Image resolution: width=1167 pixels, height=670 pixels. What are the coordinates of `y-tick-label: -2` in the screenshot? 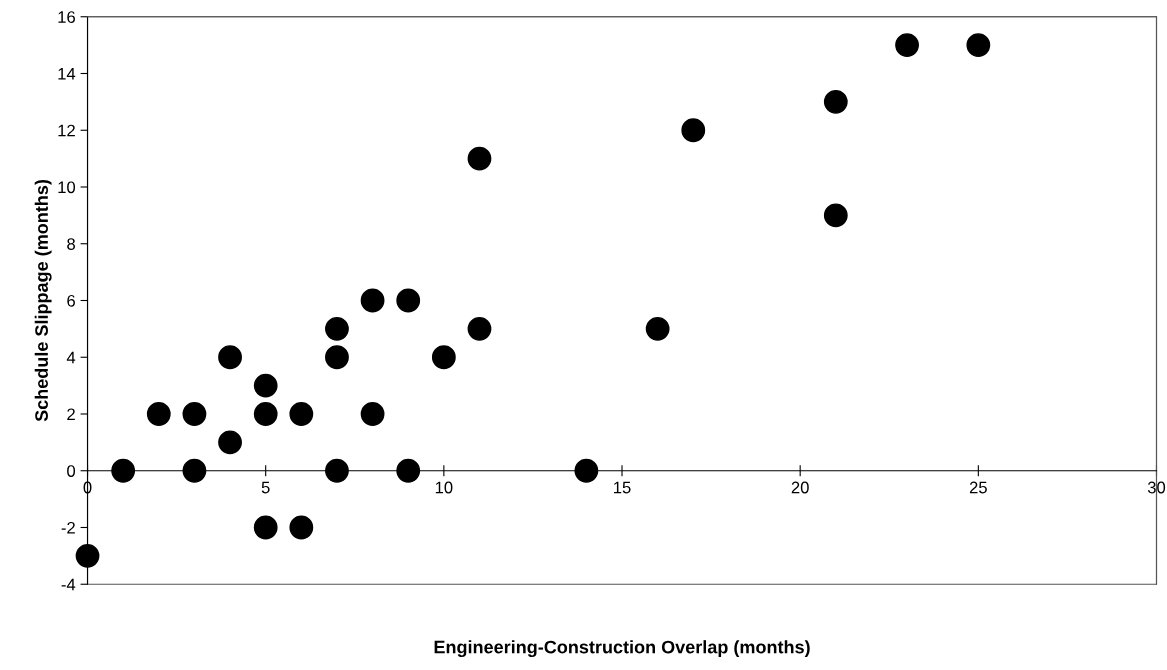 It's located at (68, 527).